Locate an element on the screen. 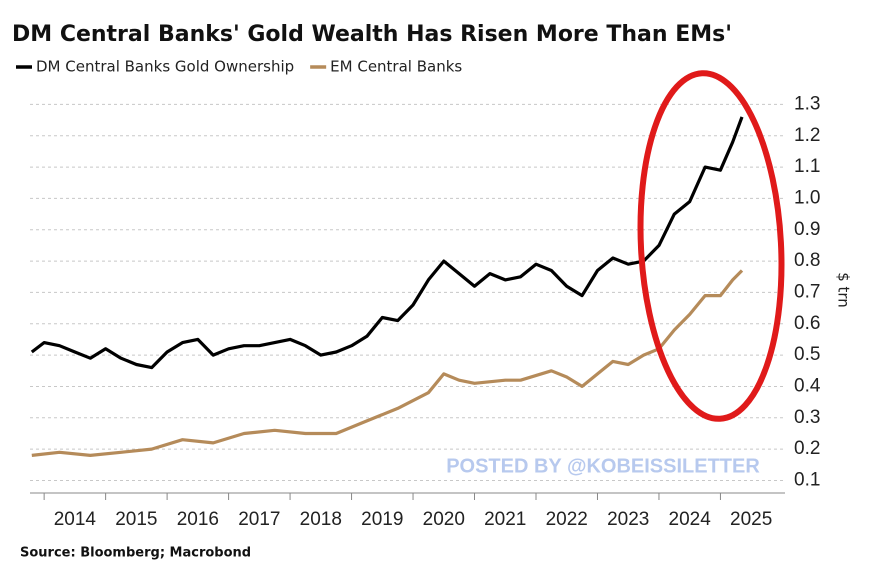 This screenshot has width=874, height=580. x-tick-label: 2014 is located at coordinates (75, 519).